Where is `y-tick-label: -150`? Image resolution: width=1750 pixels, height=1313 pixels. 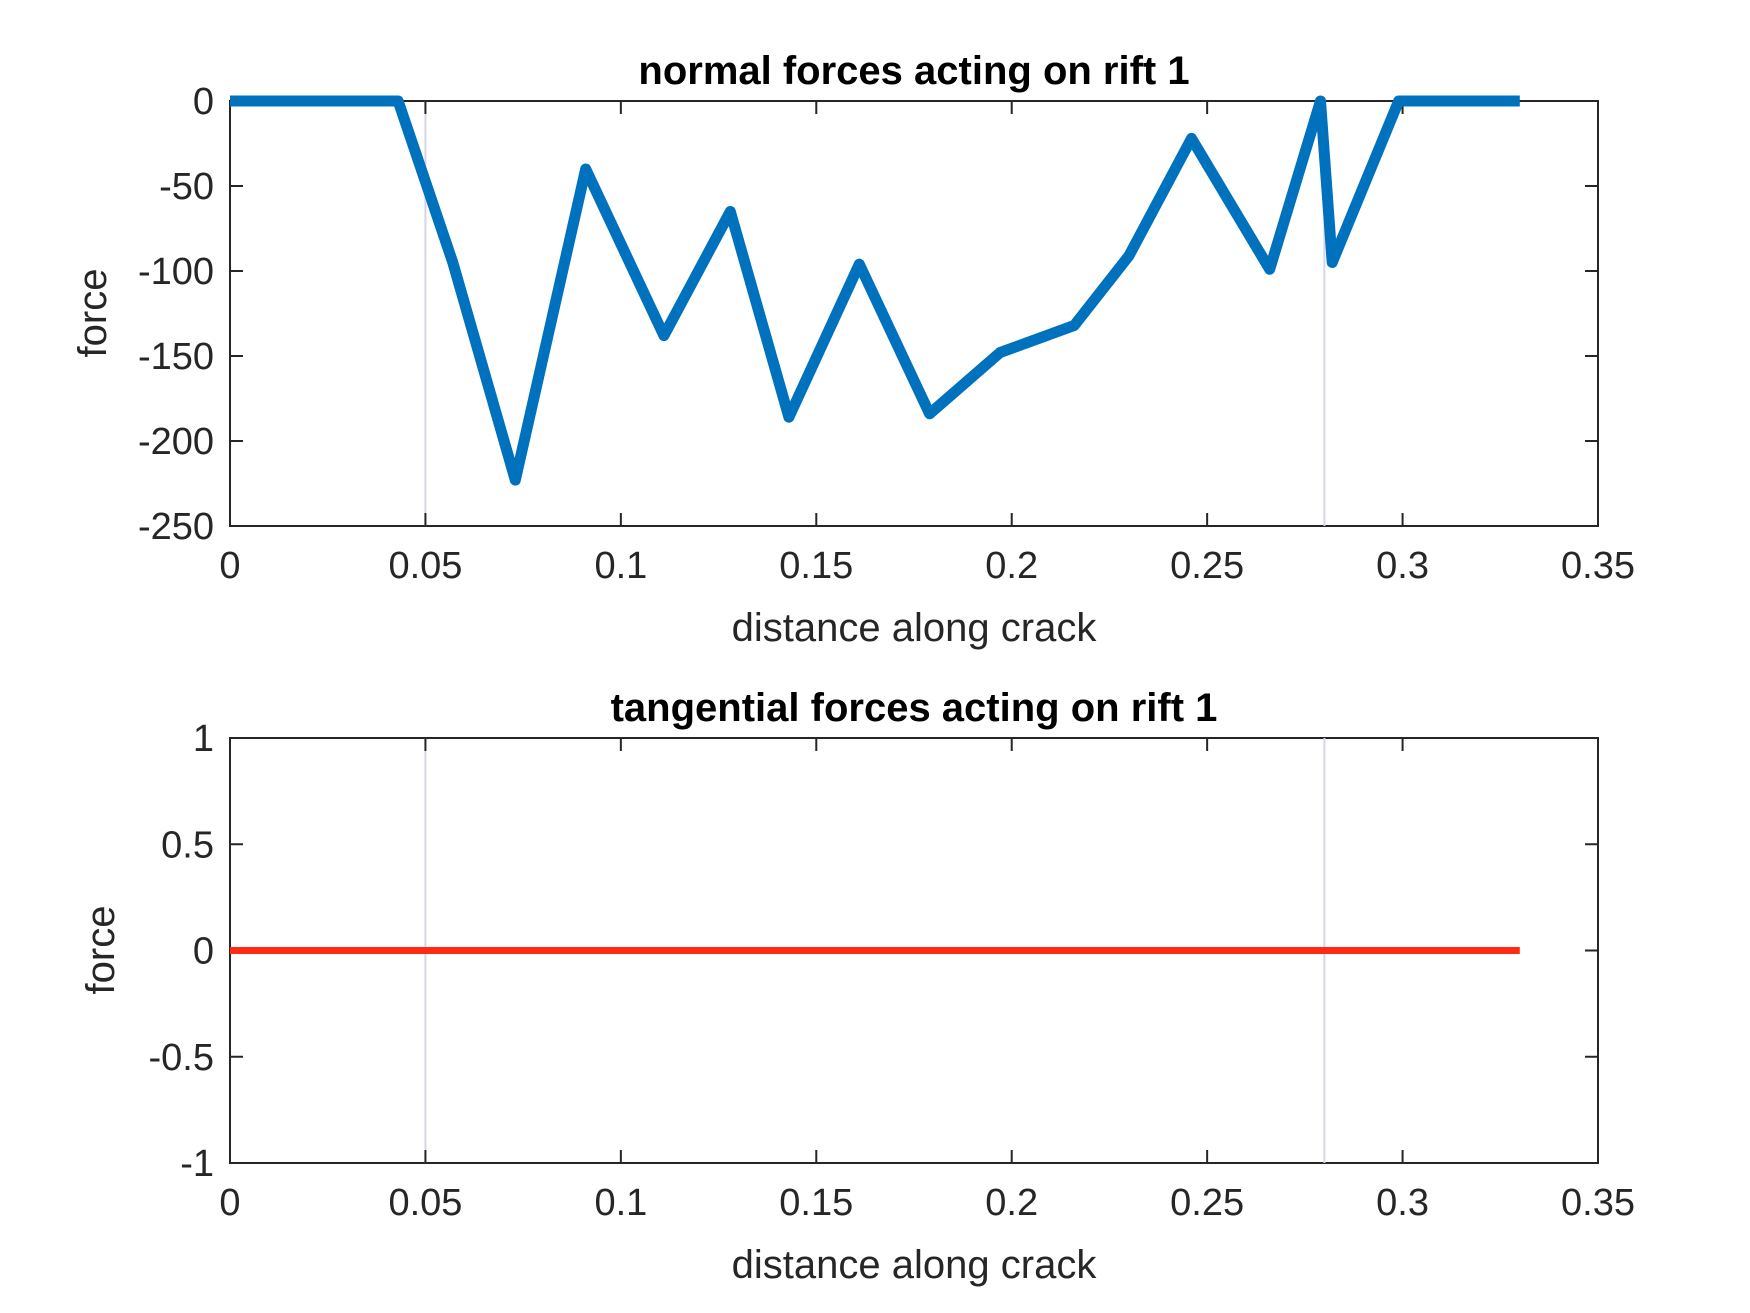 y-tick-label: -150 is located at coordinates (176, 357).